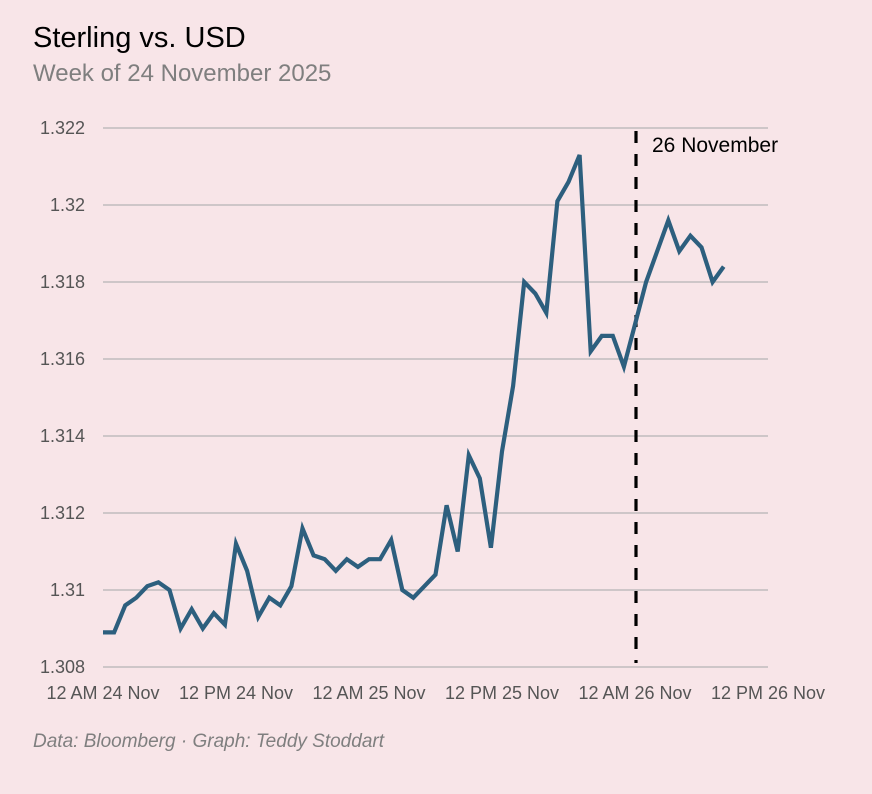 The height and width of the screenshot is (794, 872). What do you see at coordinates (139, 38) in the screenshot?
I see `chart-title: Sterling vs. USD` at bounding box center [139, 38].